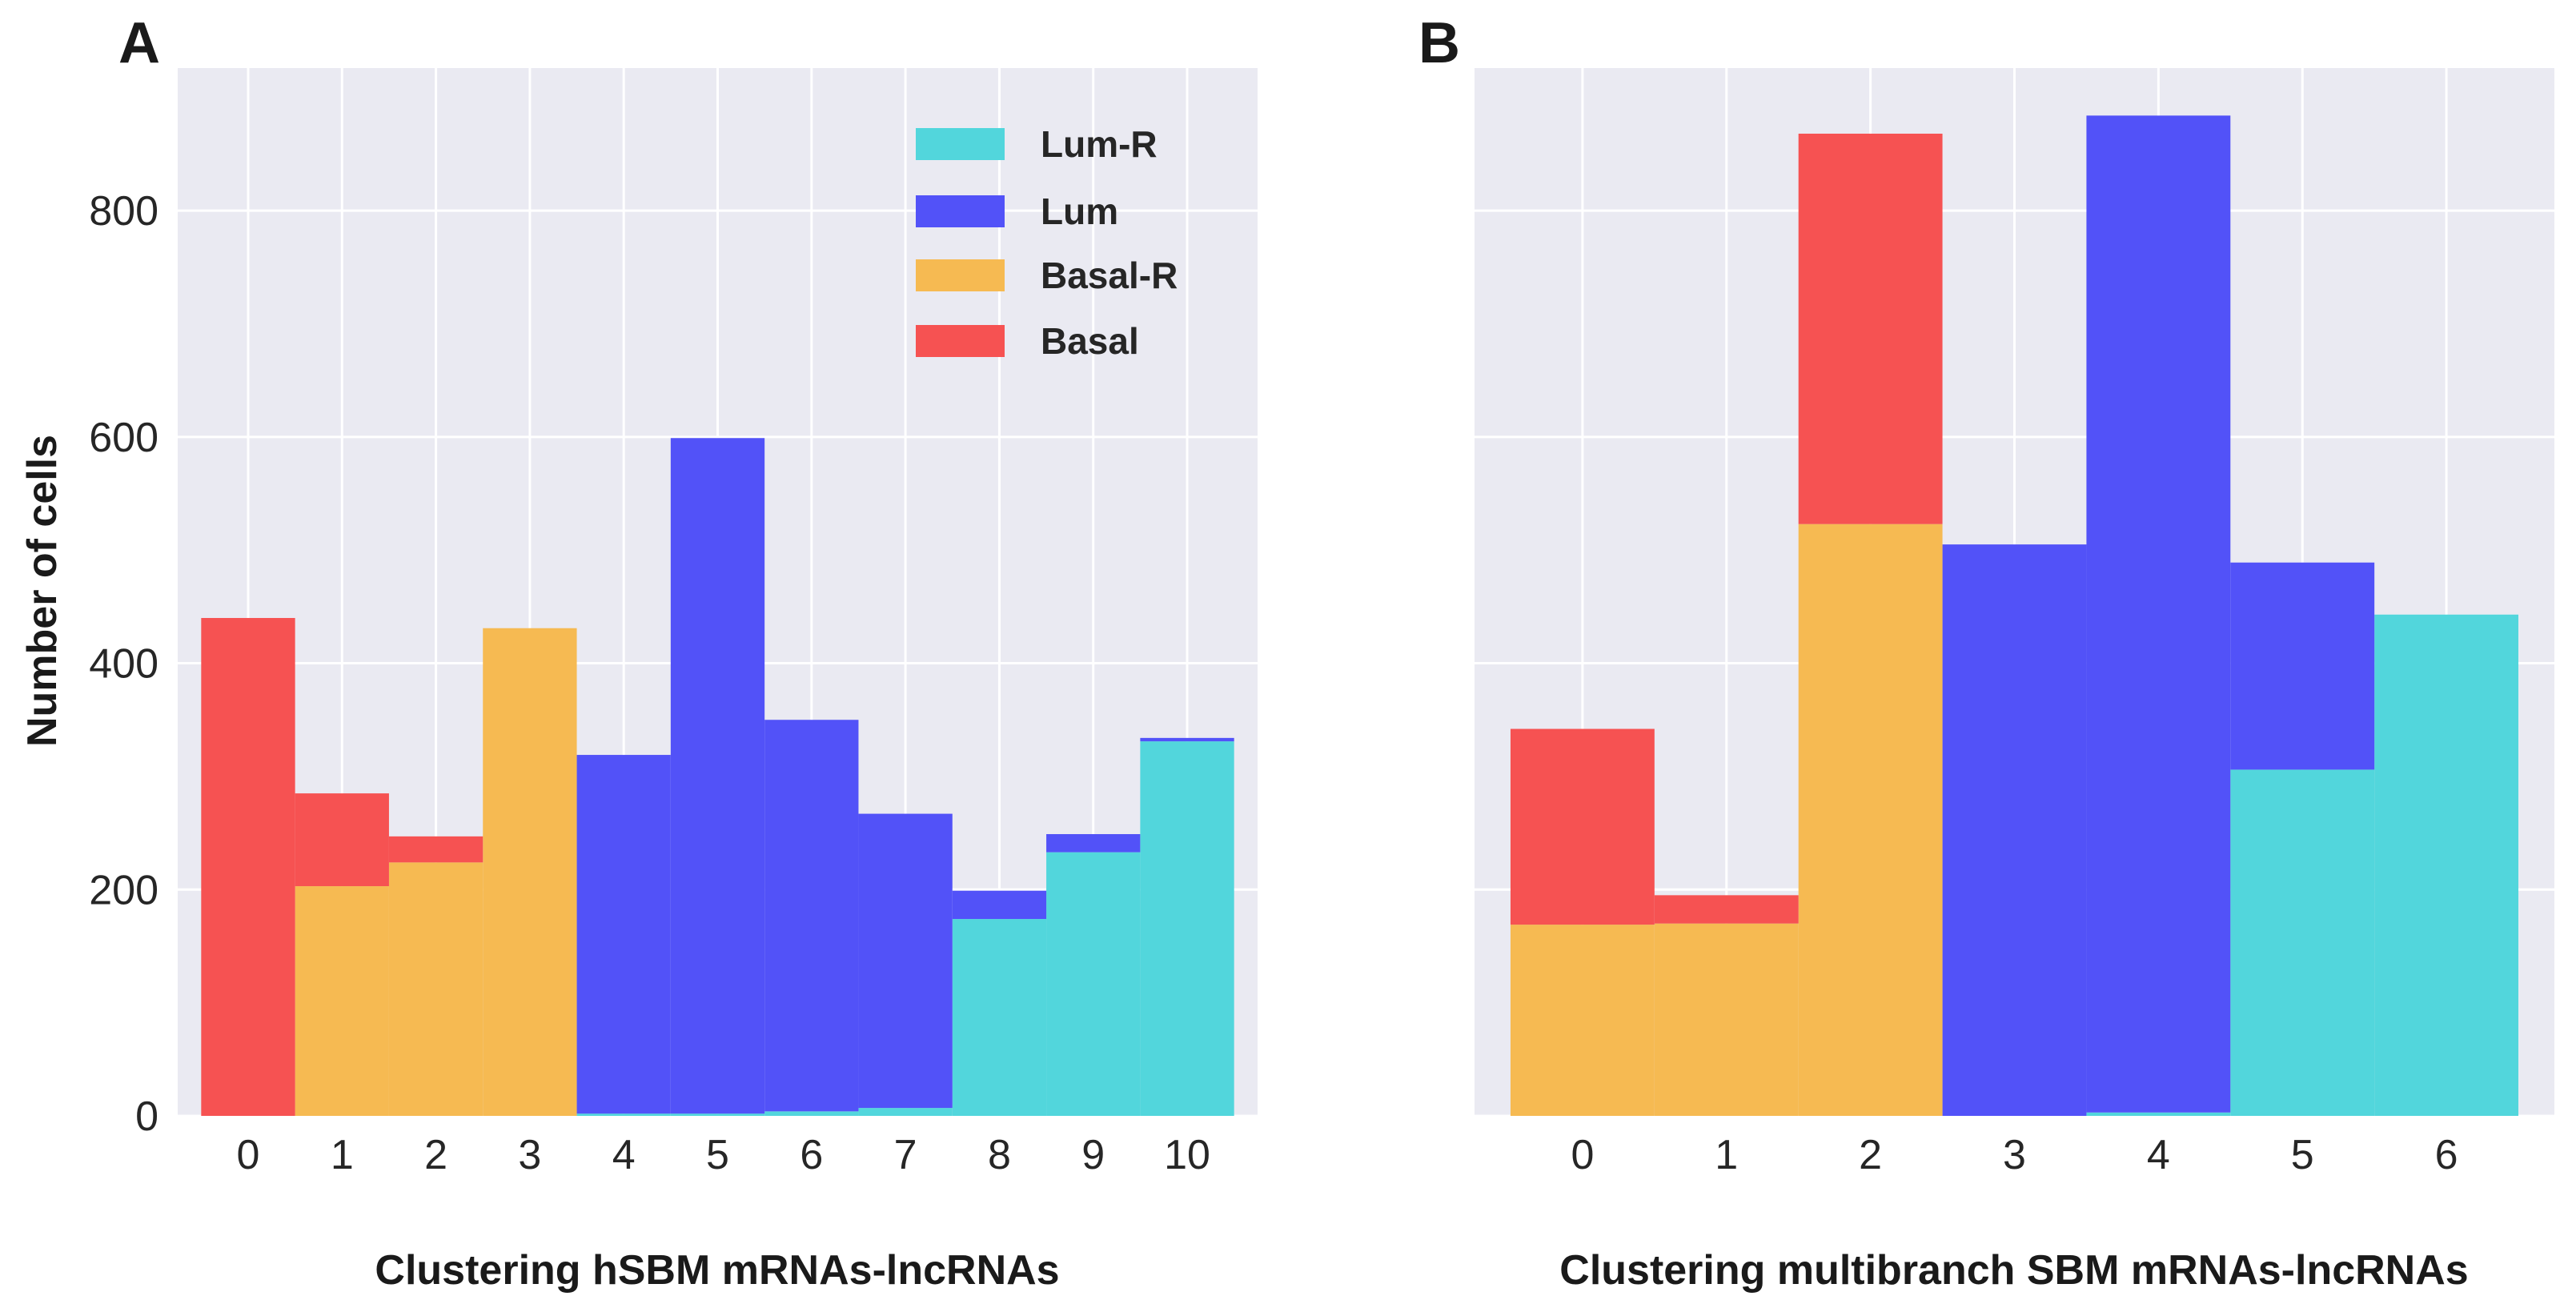 This screenshot has width=2576, height=1316. I want to click on legend-label: Basal-R, so click(1109, 275).